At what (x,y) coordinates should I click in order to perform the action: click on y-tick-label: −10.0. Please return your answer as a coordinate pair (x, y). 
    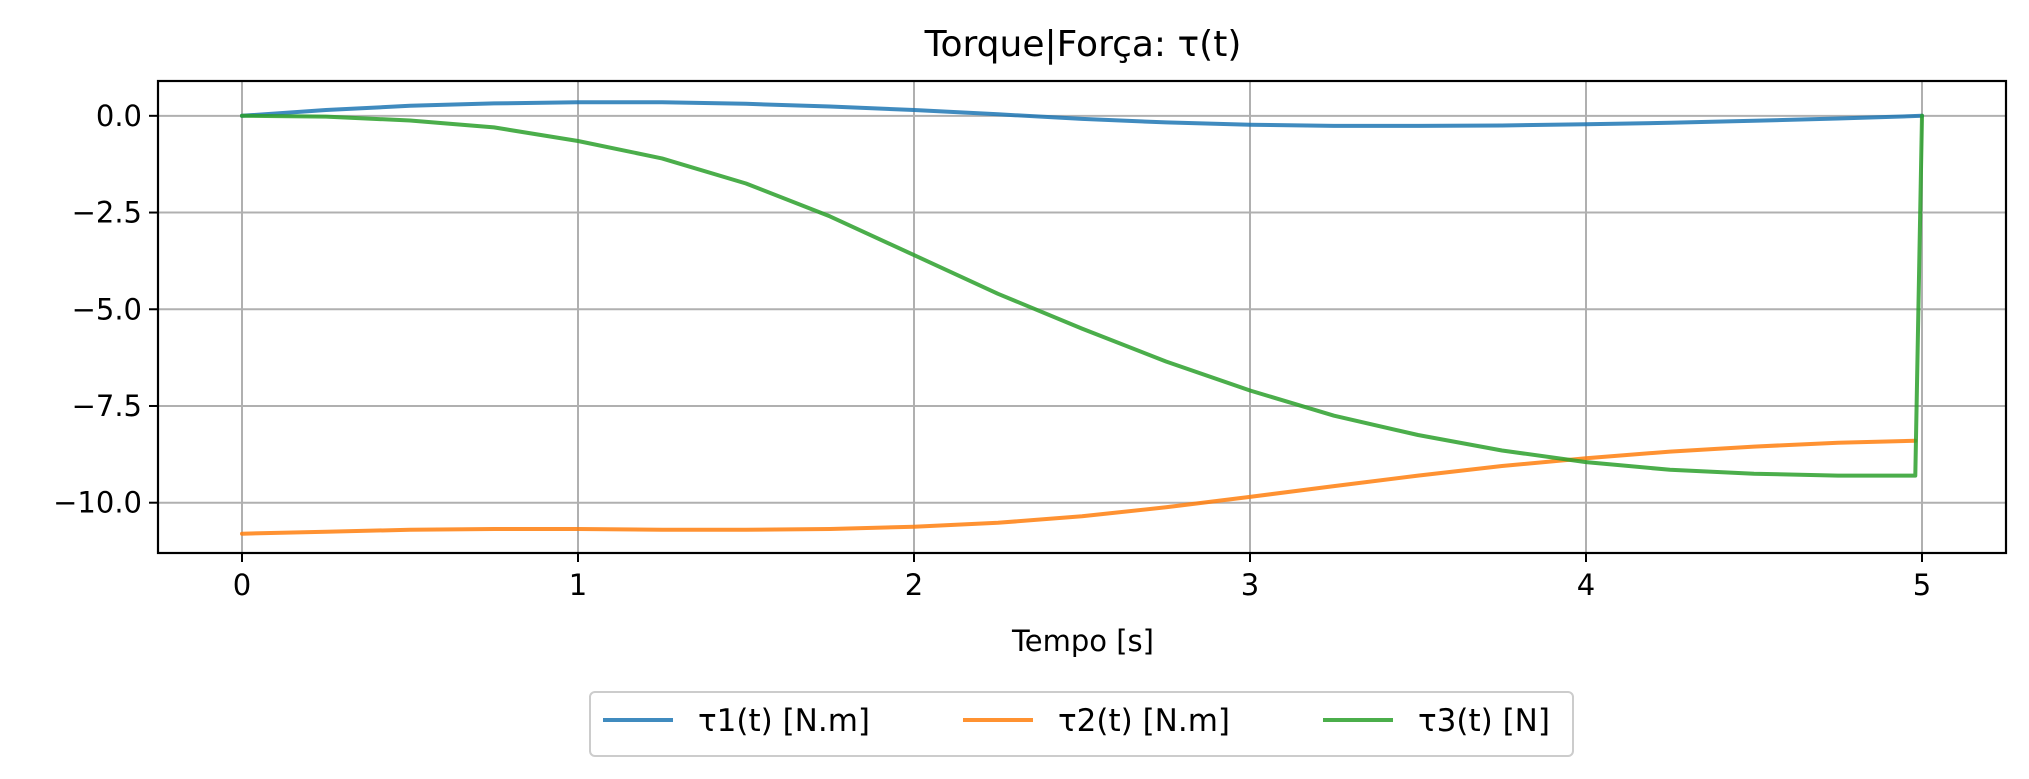
    Looking at the image, I should click on (97, 503).